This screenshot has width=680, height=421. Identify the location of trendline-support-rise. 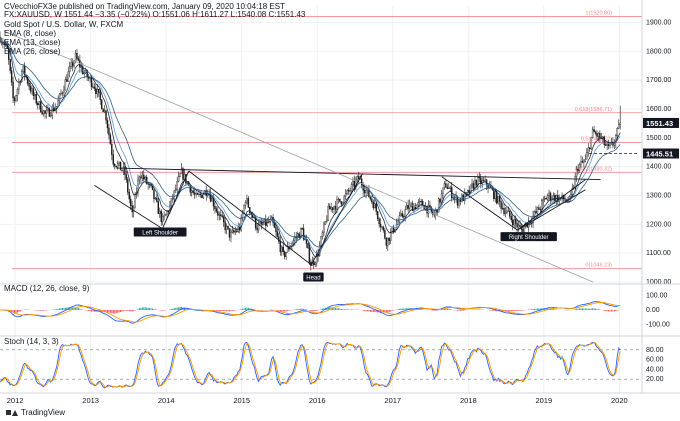
(551, 210).